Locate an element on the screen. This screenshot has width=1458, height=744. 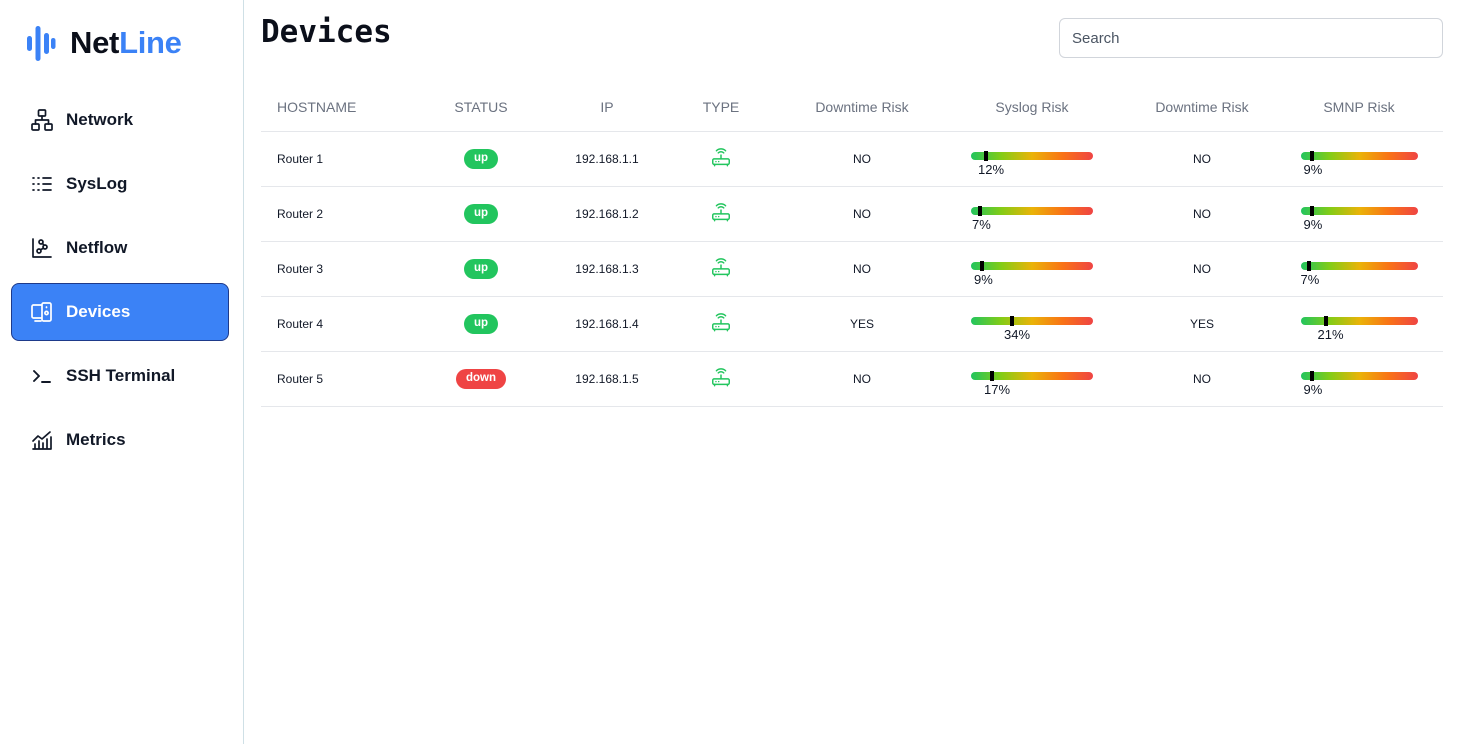
sidebar-item-ssh-terminal: SSH Terminal is located at coordinates (120, 376).